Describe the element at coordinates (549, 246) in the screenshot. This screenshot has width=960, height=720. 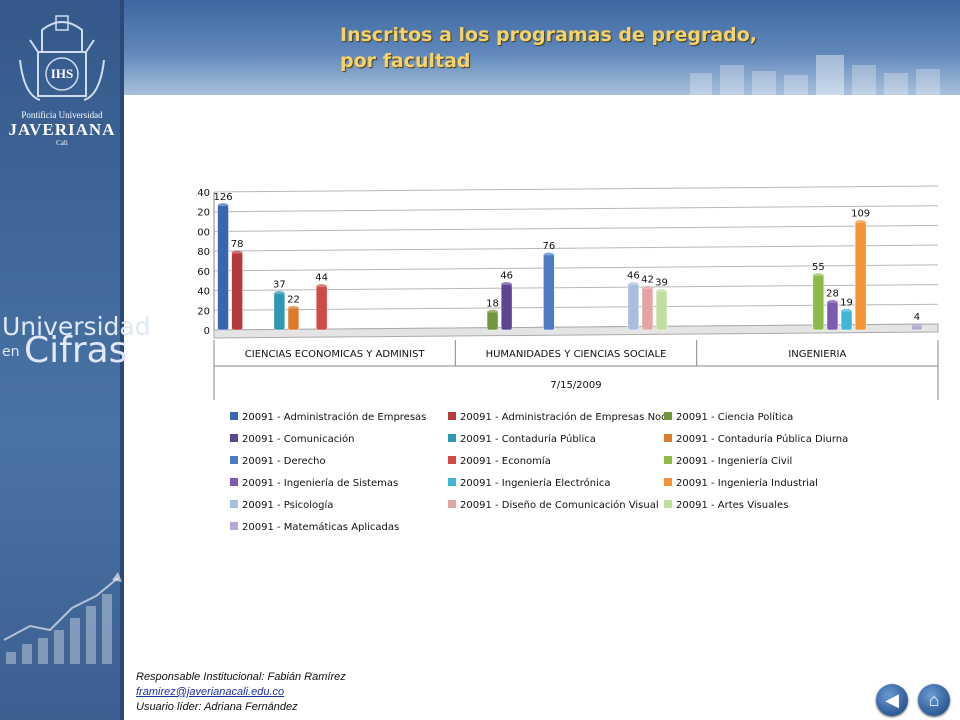
I see `data-label: 76` at that location.